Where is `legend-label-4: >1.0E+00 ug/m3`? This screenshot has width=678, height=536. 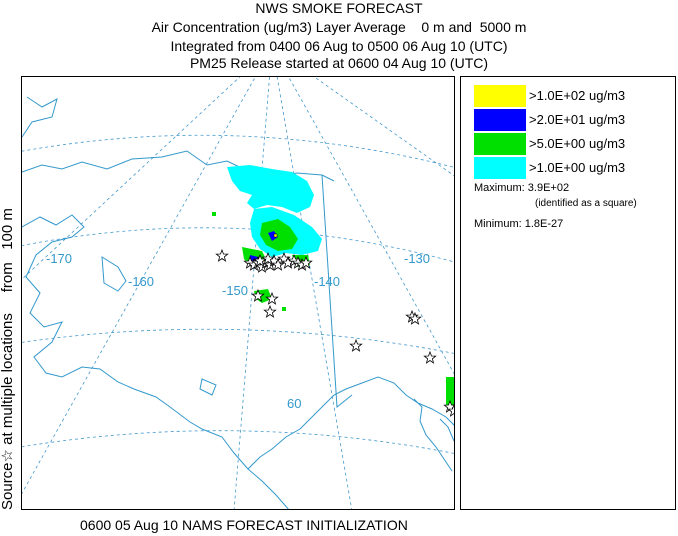 legend-label-4: >1.0E+00 ug/m3 is located at coordinates (577, 167).